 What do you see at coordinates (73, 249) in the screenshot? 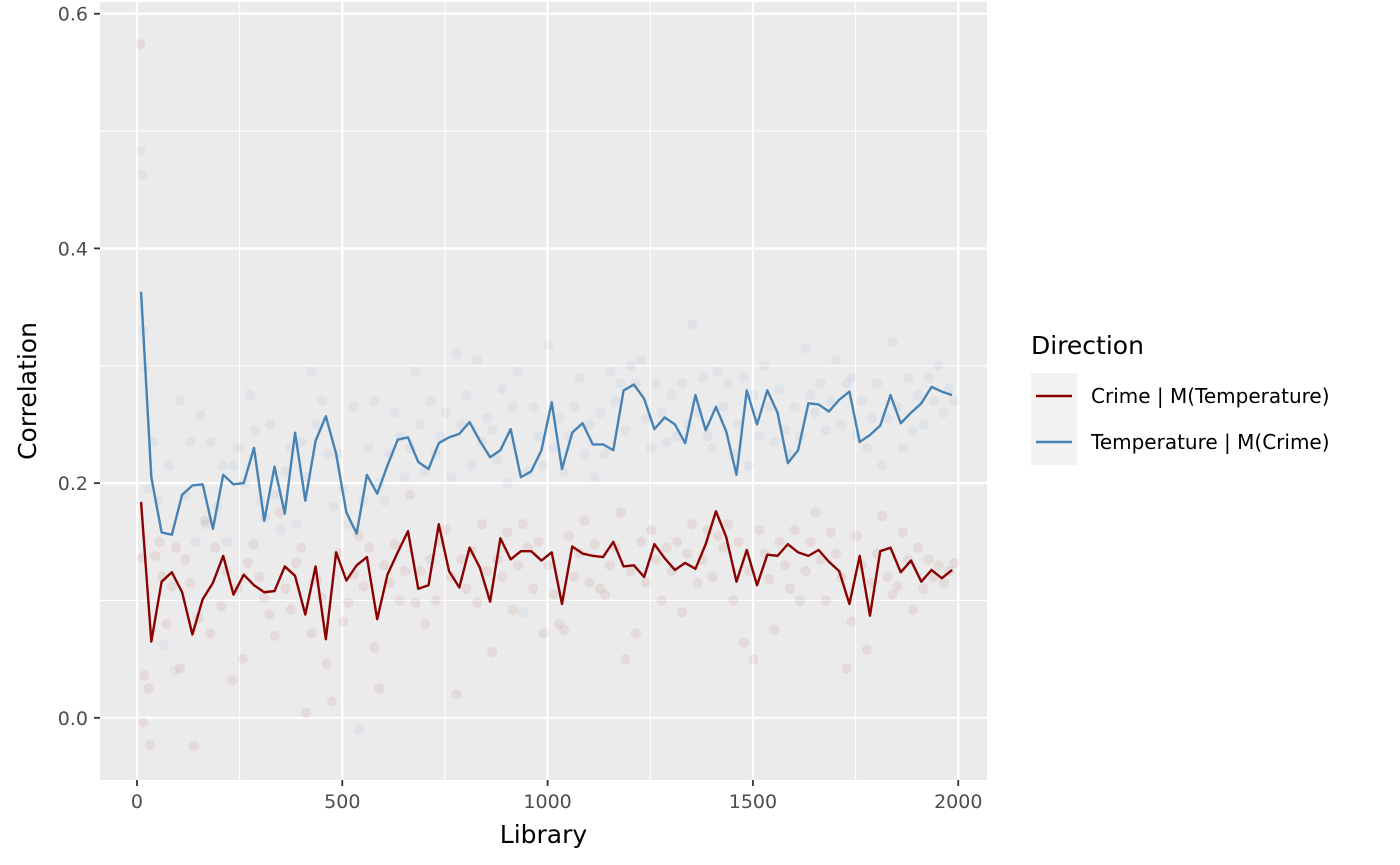
I see `y-tick-label: 0.4` at bounding box center [73, 249].